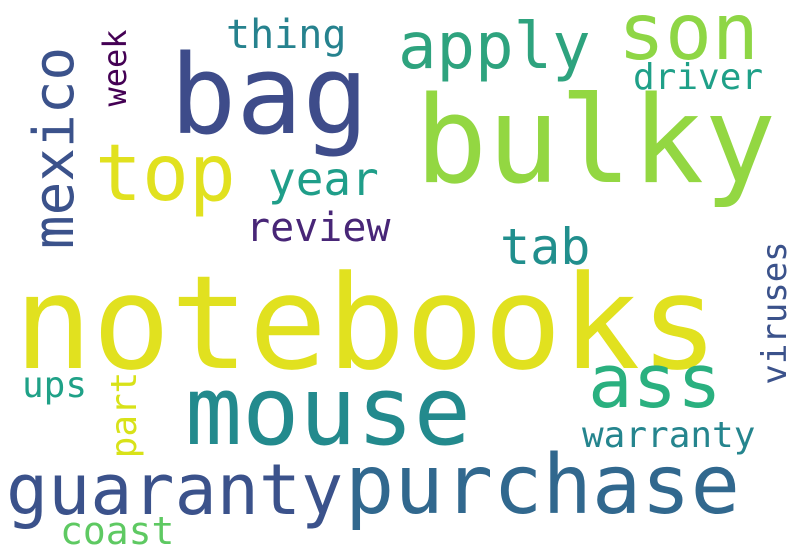 The height and width of the screenshot is (560, 800). Describe the element at coordinates (286, 35) in the screenshot. I see `word-thing: thing` at that location.